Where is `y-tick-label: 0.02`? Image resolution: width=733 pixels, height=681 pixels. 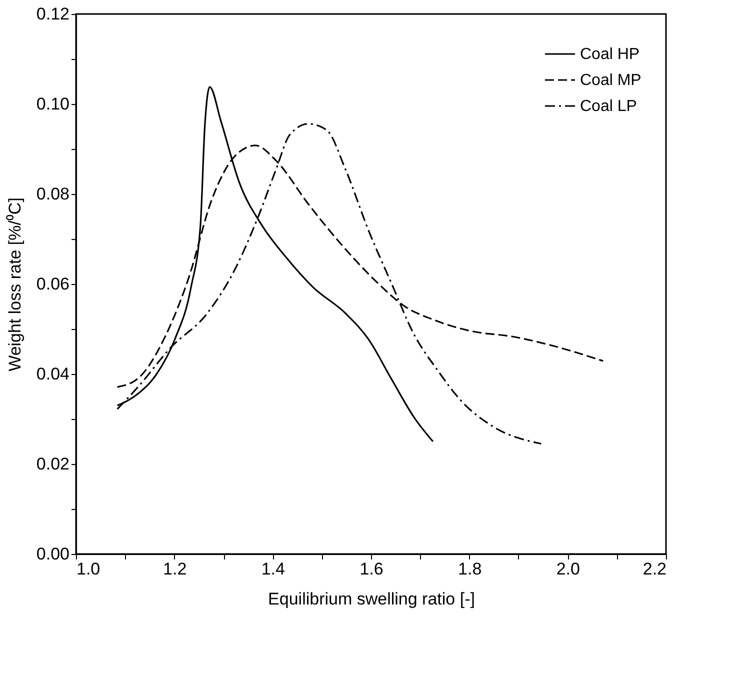
y-tick-label: 0.02 is located at coordinates (53, 464).